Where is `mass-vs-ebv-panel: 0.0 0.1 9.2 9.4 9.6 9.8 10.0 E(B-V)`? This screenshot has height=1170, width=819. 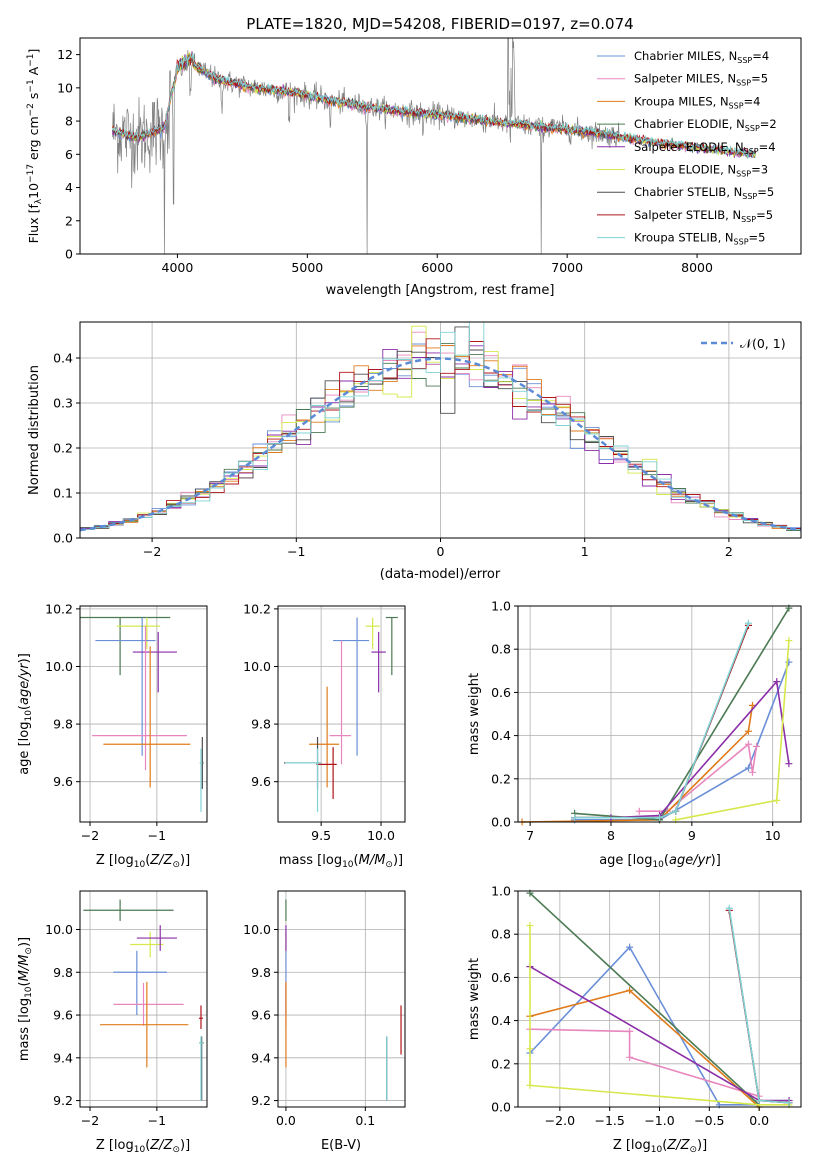
mass-vs-ebv-panel: 0.0 0.1 9.2 9.4 9.6 9.8 10.0 E(B-V) is located at coordinates (324, 1021).